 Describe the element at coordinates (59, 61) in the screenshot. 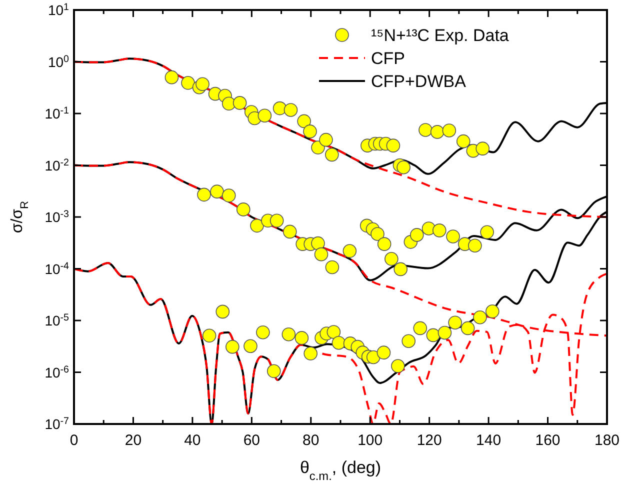

I see `y-tick-label: 10$^{0}$` at that location.